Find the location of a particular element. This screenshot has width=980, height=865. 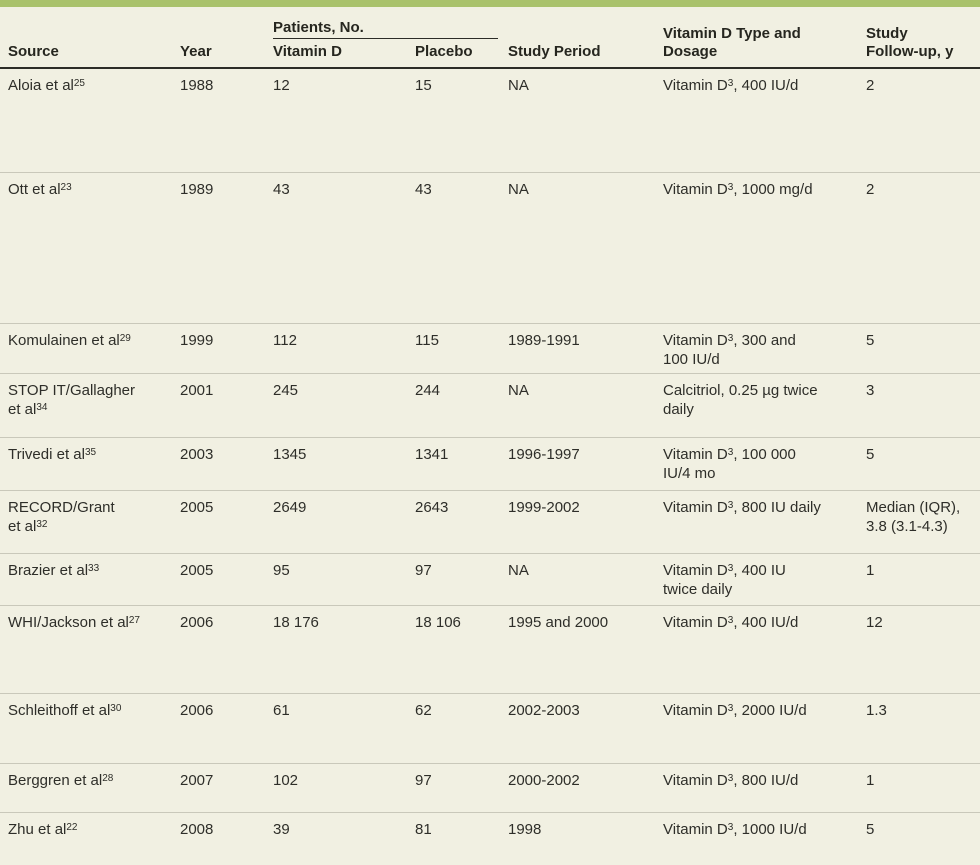

source-cell: Berggren et al28 is located at coordinates (86, 788).